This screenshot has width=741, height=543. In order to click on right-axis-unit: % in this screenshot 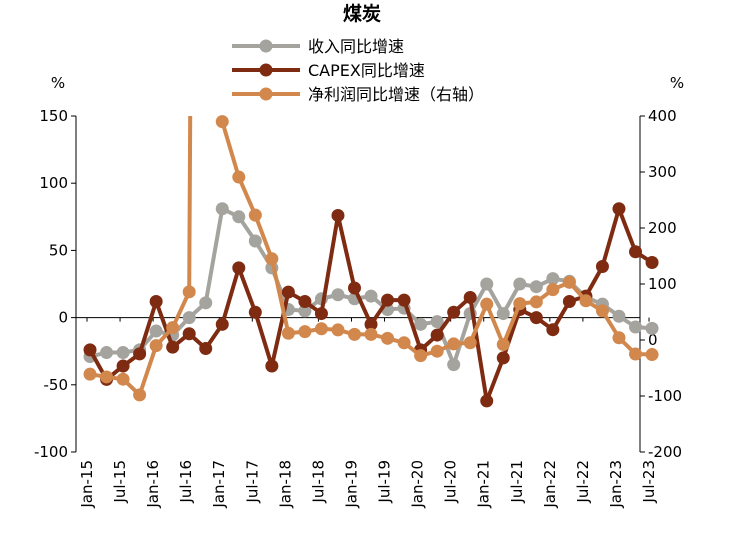, I will do `click(677, 83)`.